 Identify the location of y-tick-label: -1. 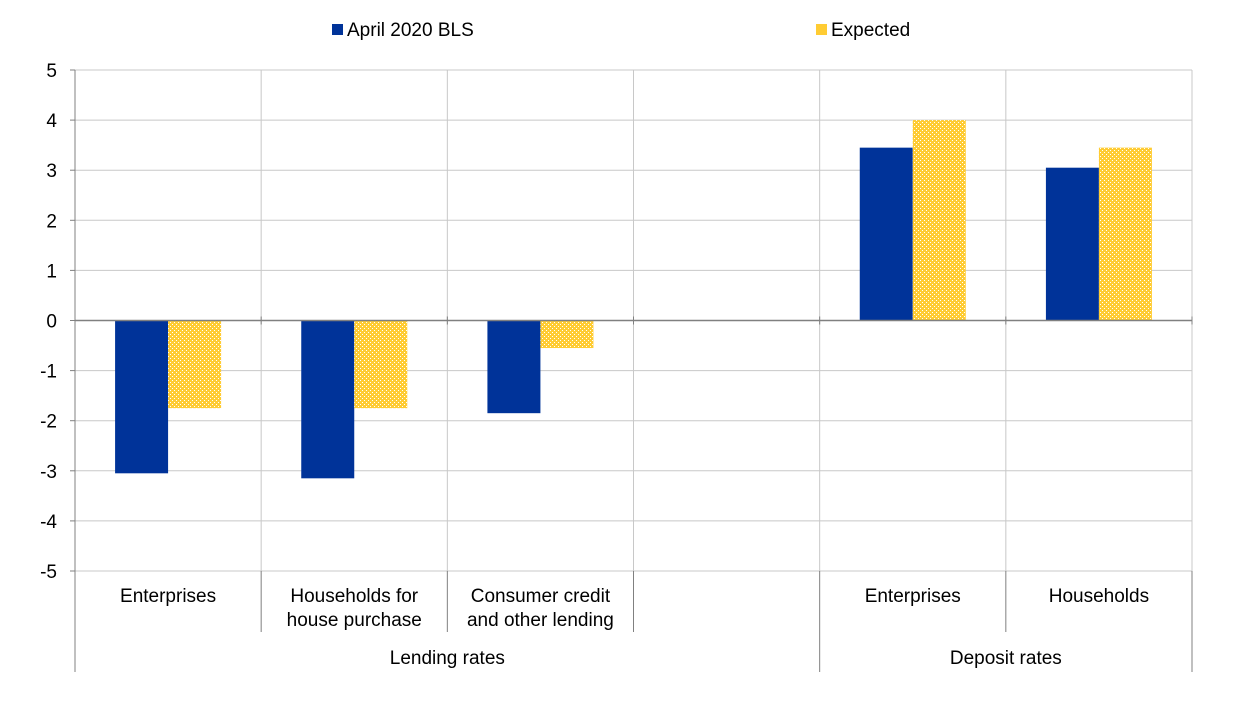
(48, 372).